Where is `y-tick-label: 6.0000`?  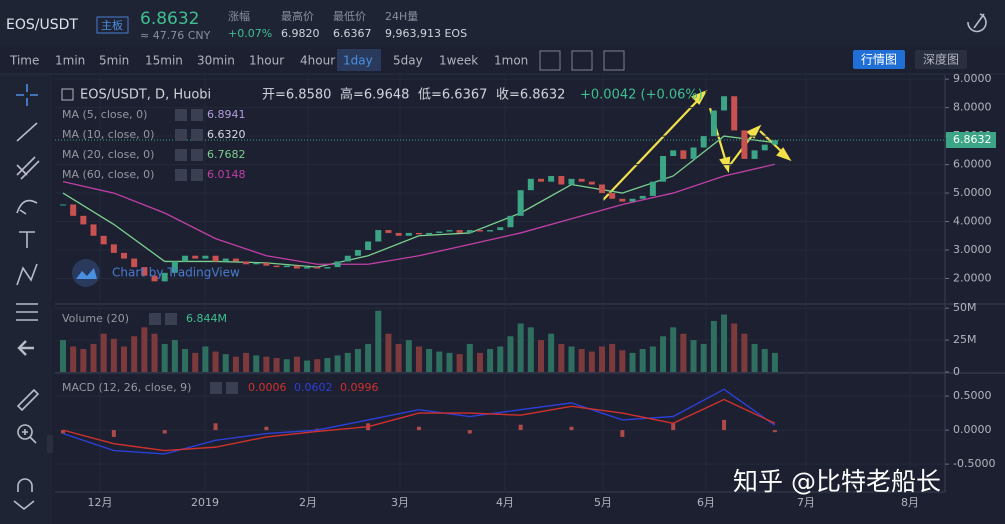 y-tick-label: 6.0000 is located at coordinates (972, 164).